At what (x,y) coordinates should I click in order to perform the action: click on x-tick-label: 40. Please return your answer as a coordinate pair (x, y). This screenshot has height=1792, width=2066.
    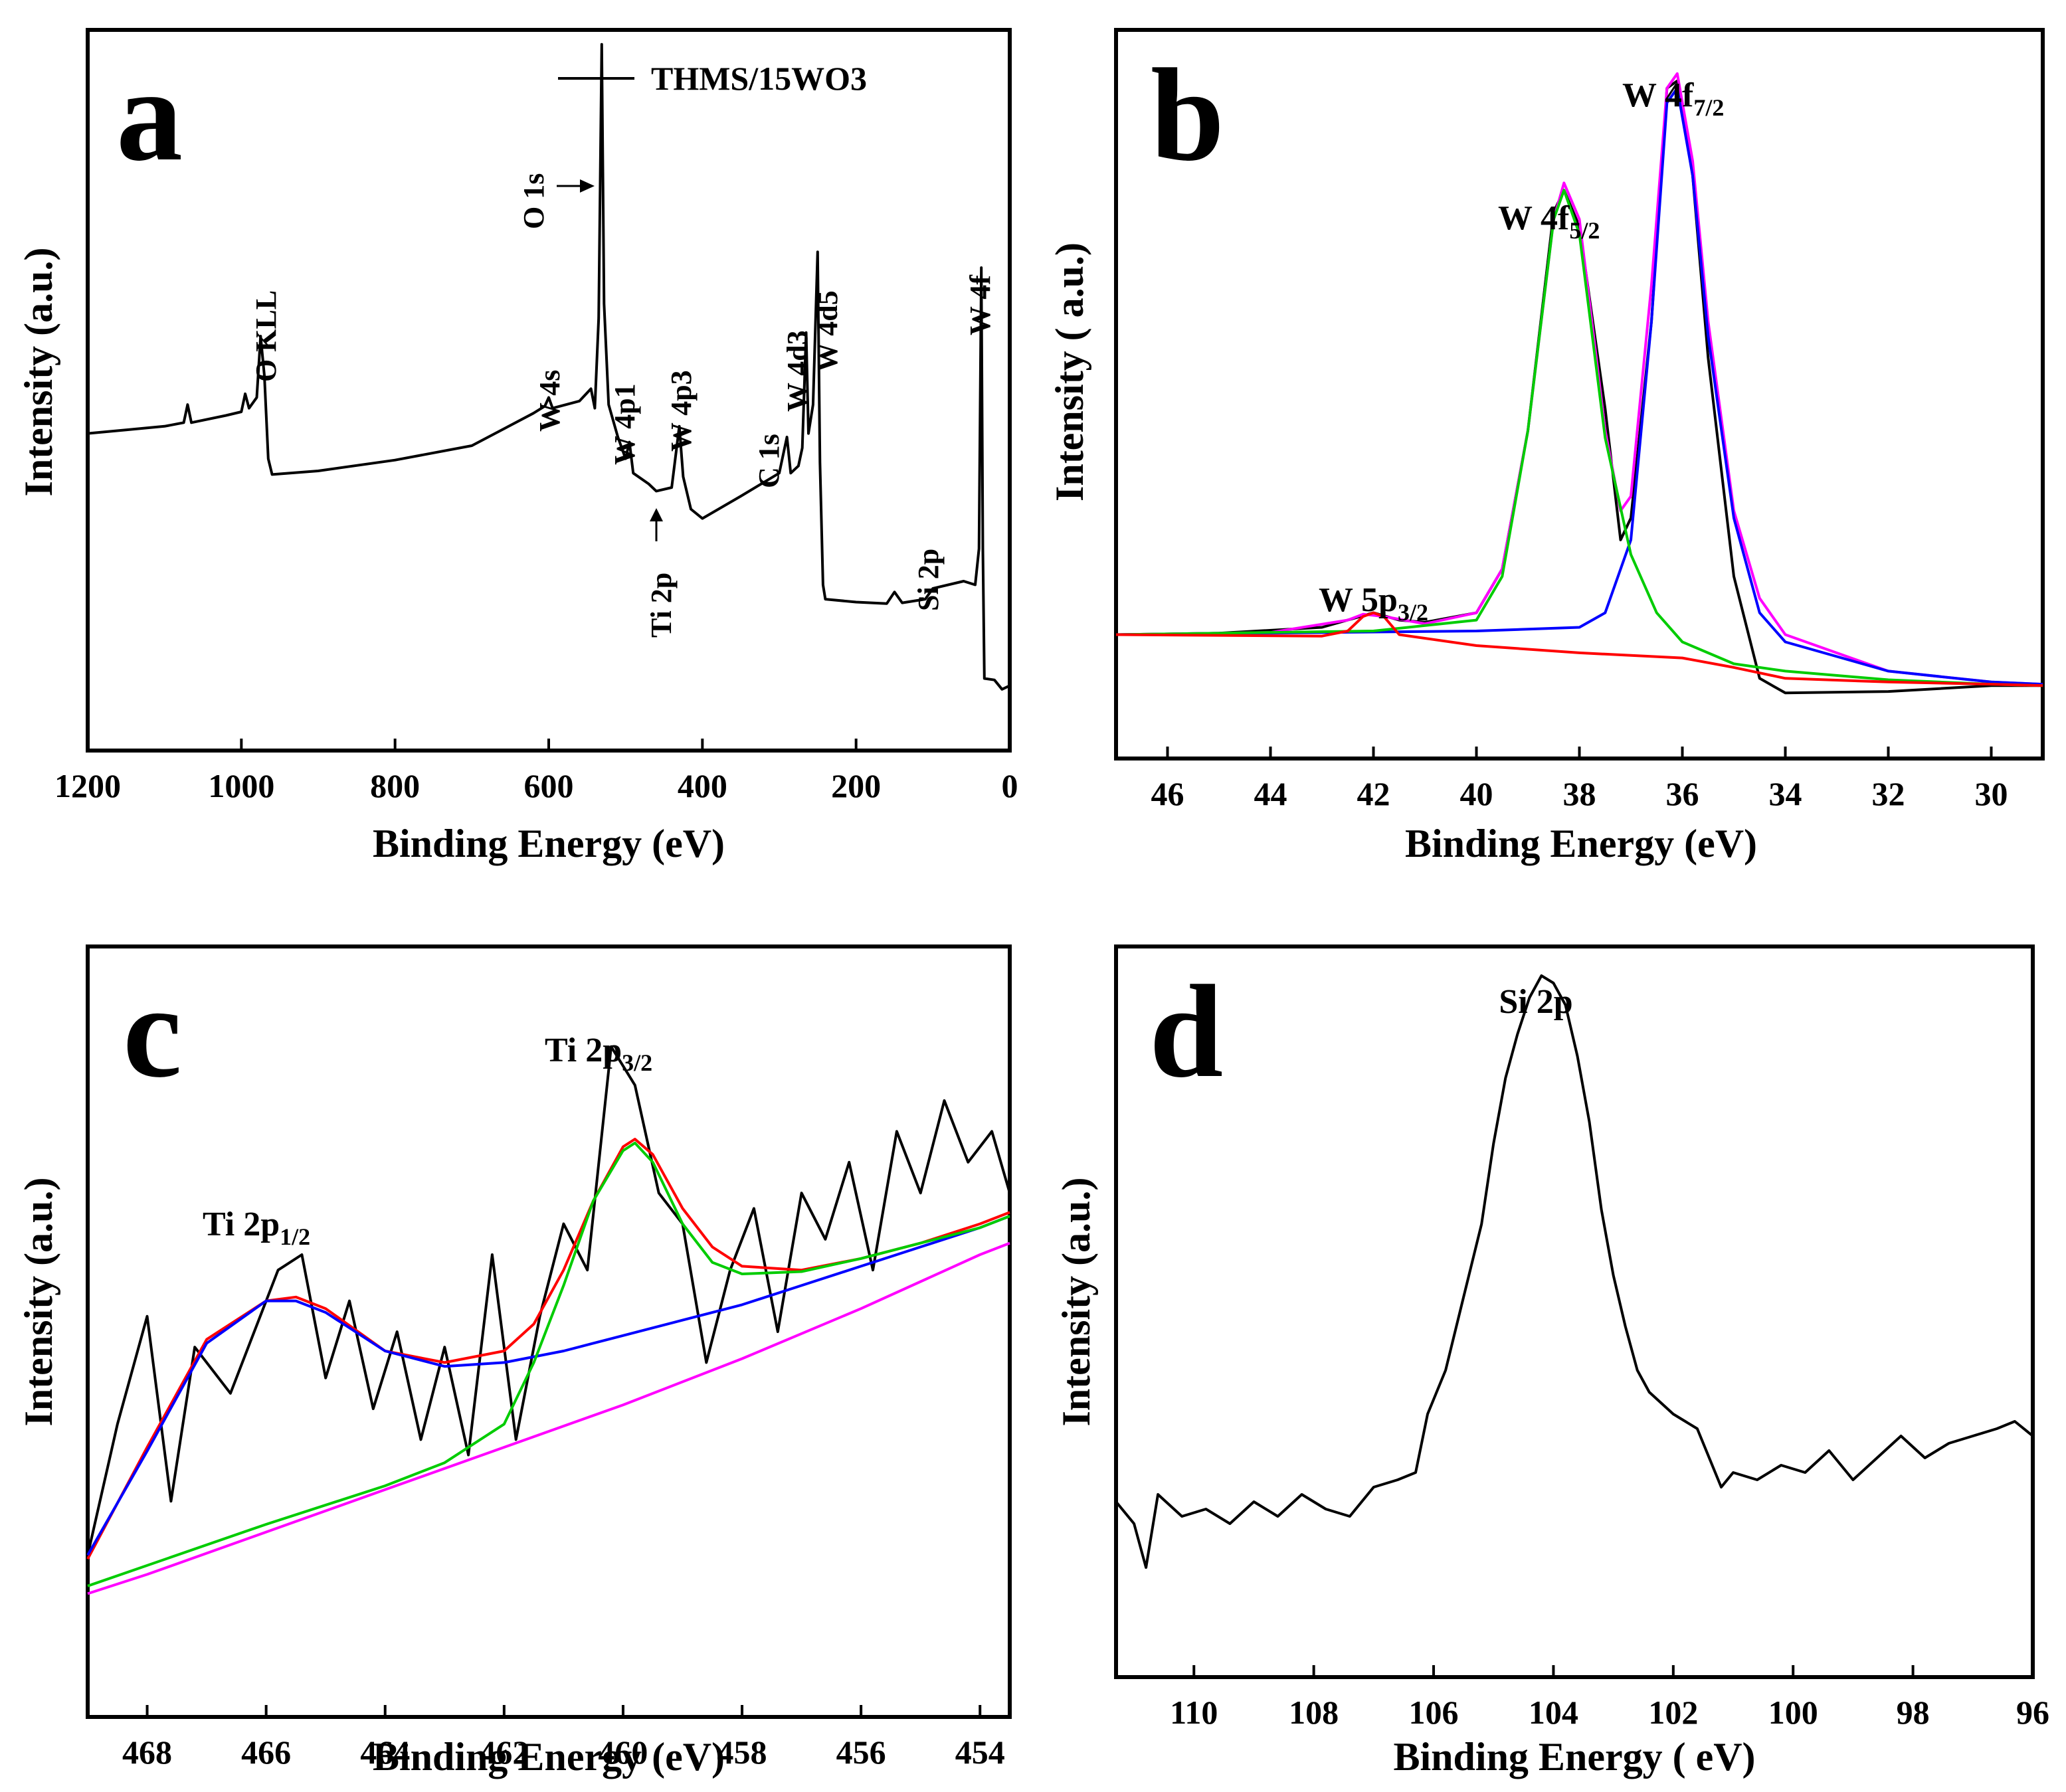
    Looking at the image, I should click on (1476, 793).